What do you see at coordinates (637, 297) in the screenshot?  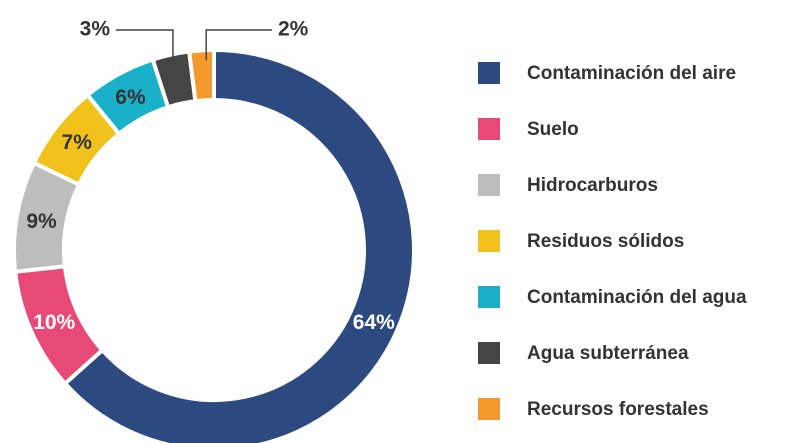 I see `legend-label: Contaminación del agua` at bounding box center [637, 297].